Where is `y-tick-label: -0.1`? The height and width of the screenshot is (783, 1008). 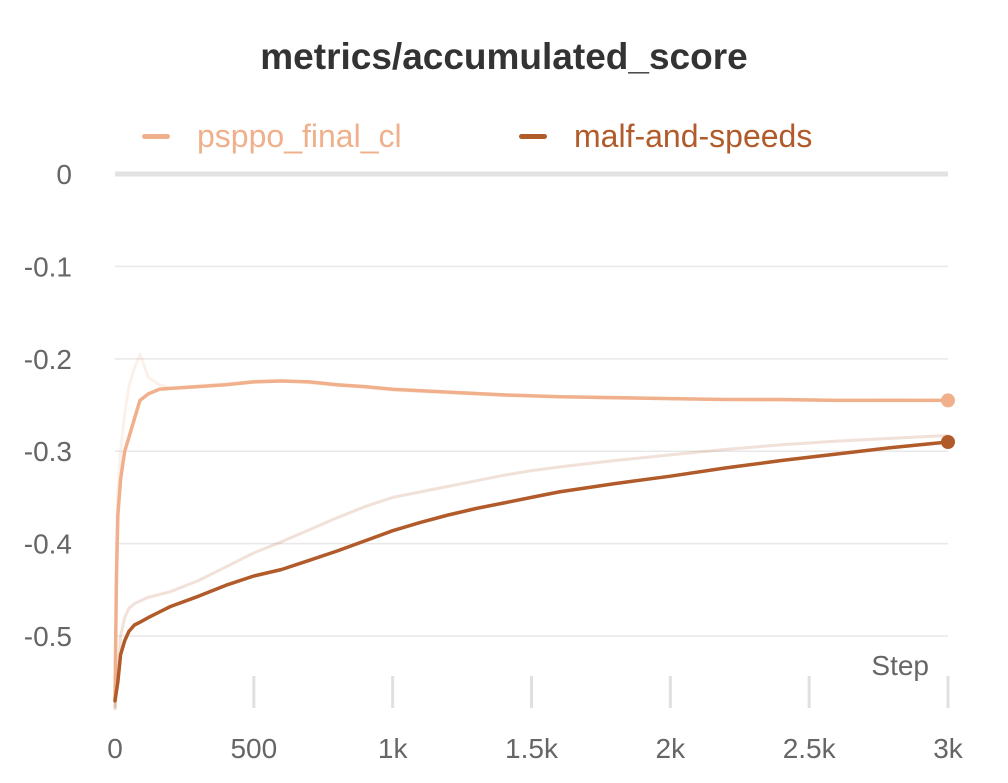
y-tick-label: -0.1 is located at coordinates (48, 266).